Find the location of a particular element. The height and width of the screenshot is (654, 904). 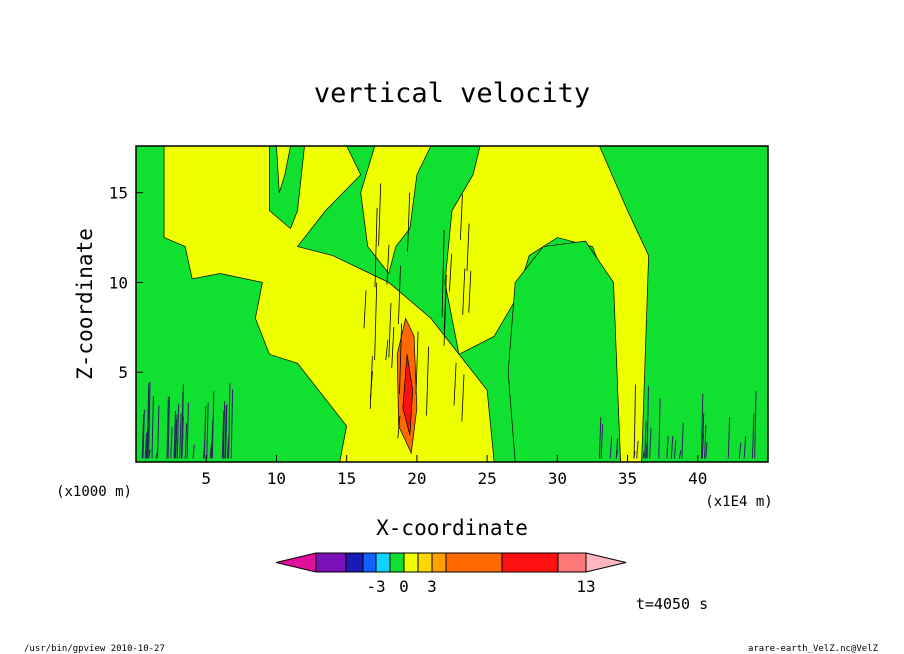

y-ticks: 5 10 15 is located at coordinates (126, 283).